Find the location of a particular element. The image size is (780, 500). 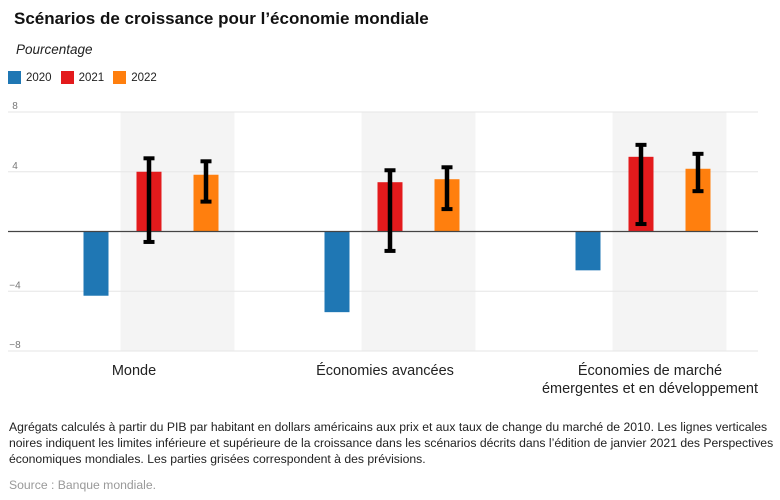

legend-label-2022: 2022 is located at coordinates (144, 77).